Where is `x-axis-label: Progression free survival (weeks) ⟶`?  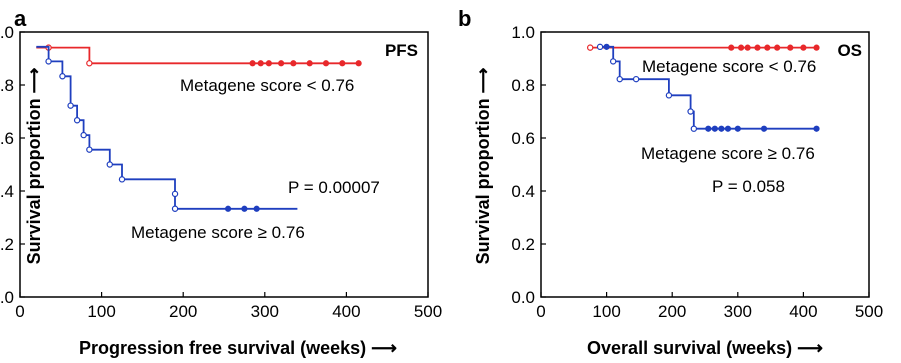
x-axis-label: Progression free survival (weeks) ⟶ is located at coordinates (238, 348).